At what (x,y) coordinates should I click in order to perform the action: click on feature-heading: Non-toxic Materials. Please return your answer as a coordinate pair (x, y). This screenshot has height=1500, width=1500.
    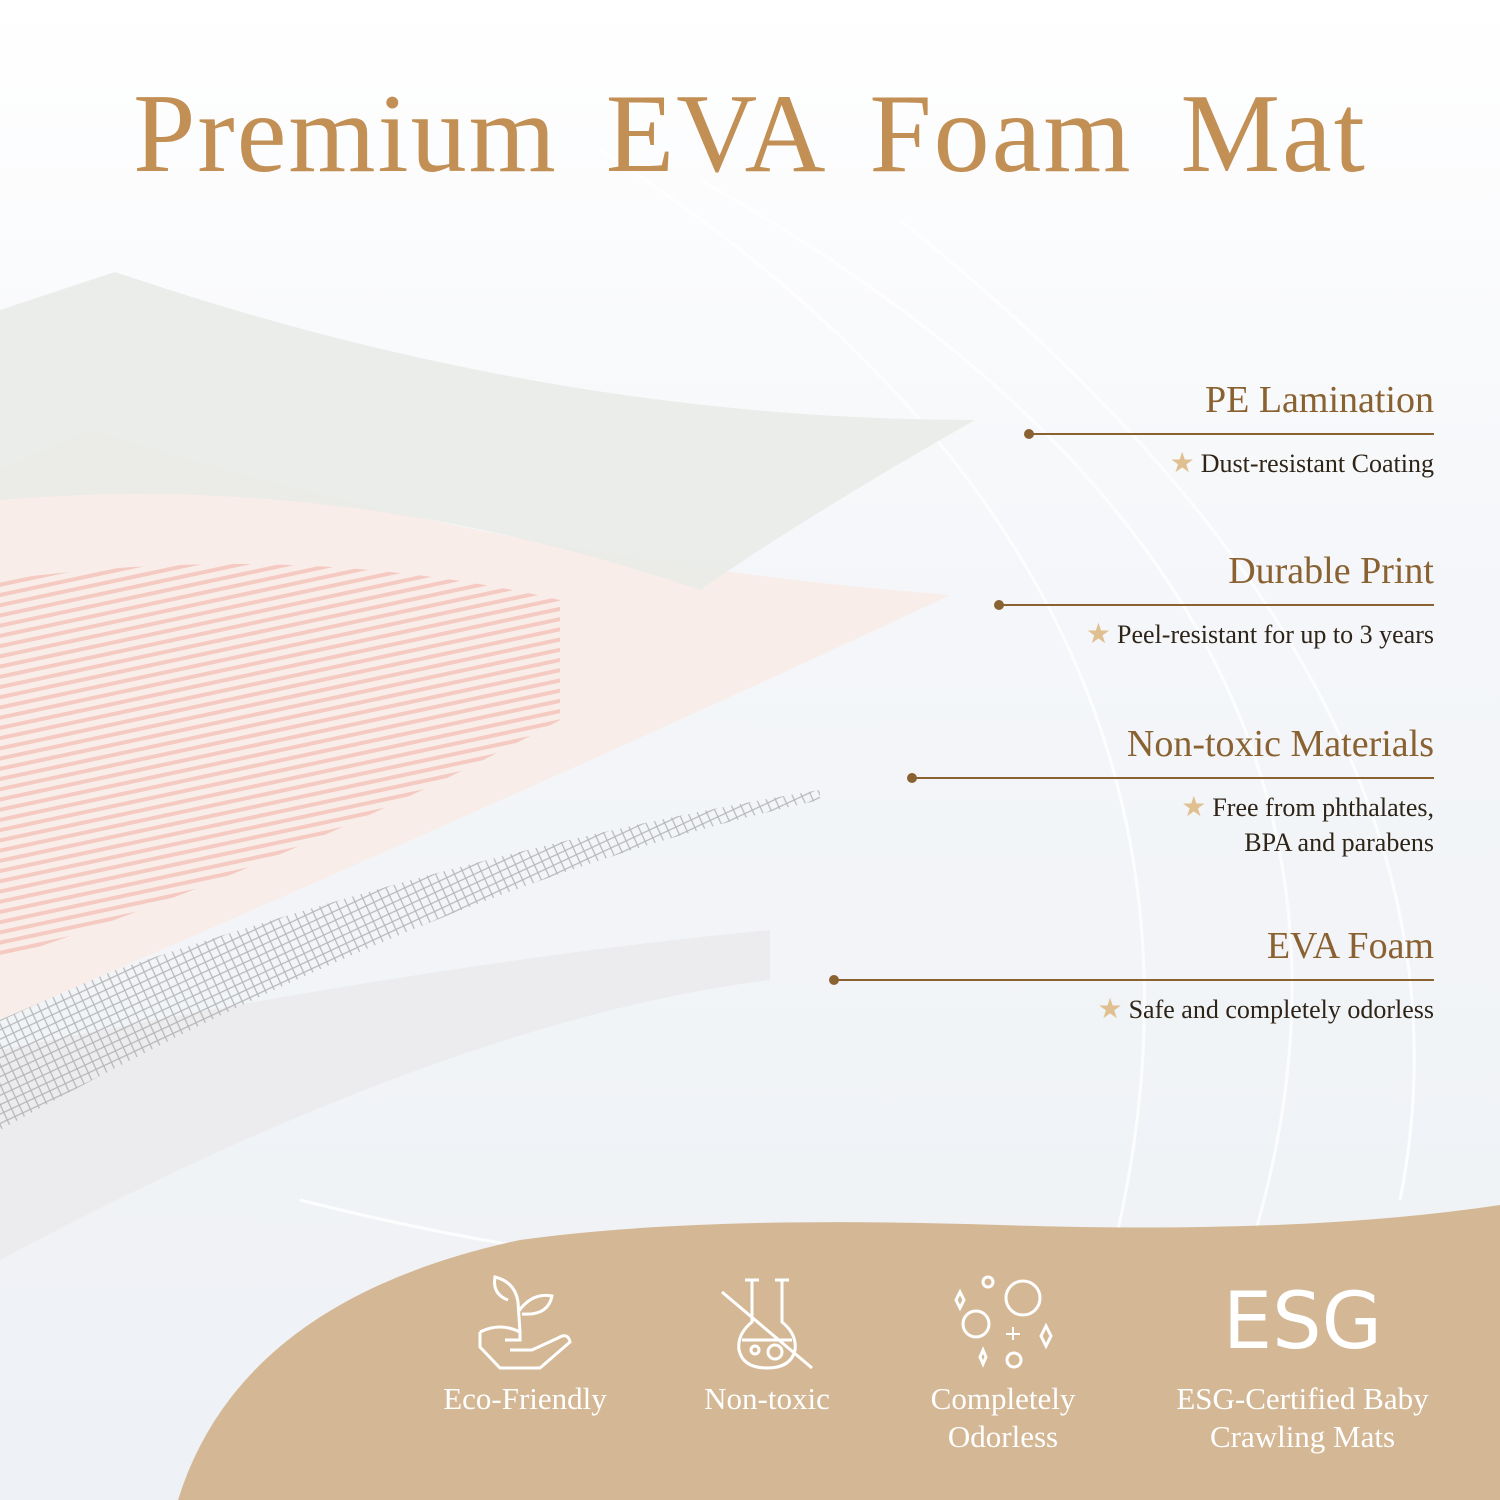
    Looking at the image, I should click on (1280, 744).